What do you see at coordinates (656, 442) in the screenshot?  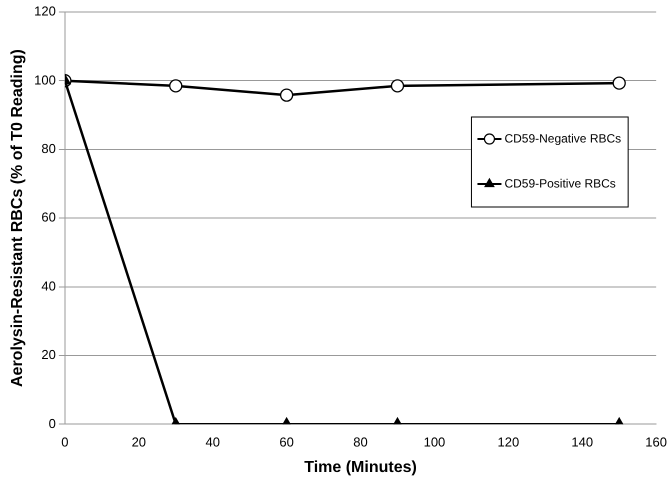 I see `x-tick-label: 160` at bounding box center [656, 442].